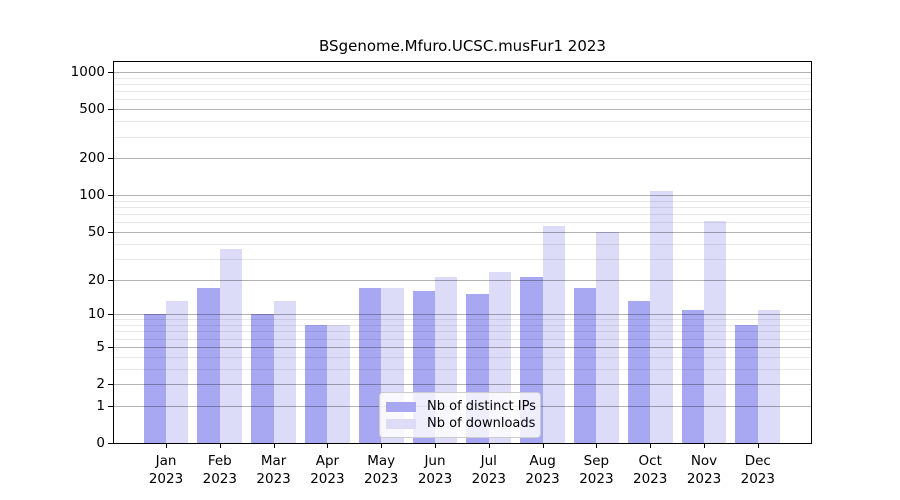 This screenshot has width=900, height=500. What do you see at coordinates (273, 470) in the screenshot?
I see `x-tick-label: Mar 2023` at bounding box center [273, 470].